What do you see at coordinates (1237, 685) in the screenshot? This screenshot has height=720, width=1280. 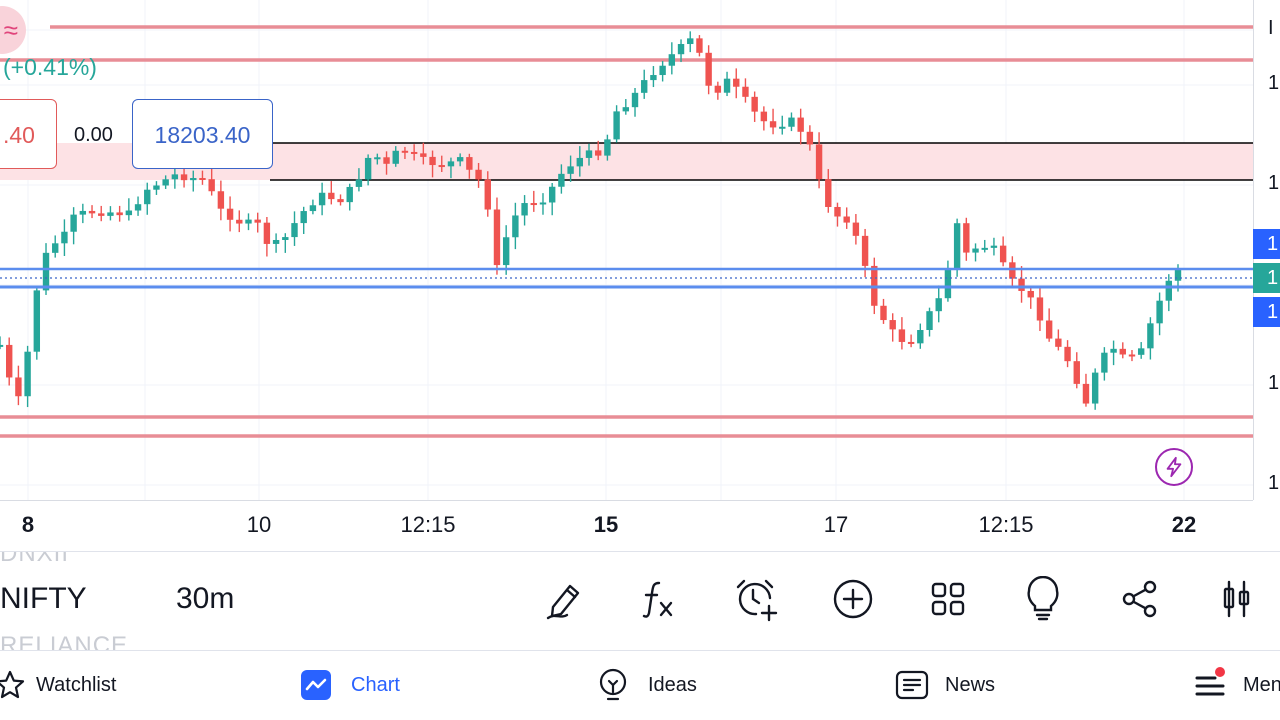 I see `nav-menu: Men` at bounding box center [1237, 685].